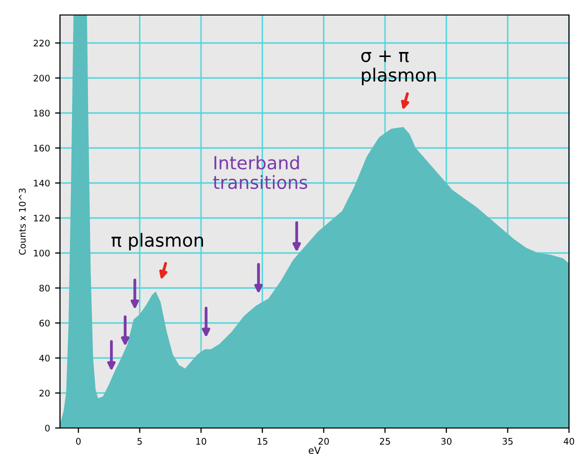  I want to click on y-axis-title: Counts x 10^3, so click(22, 221).